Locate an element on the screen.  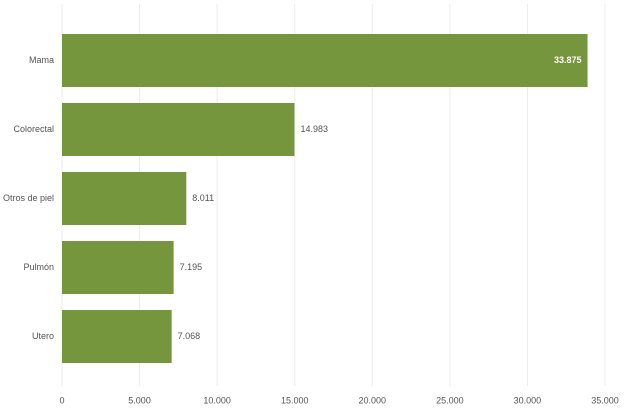
x-tick-label: 5.000 is located at coordinates (139, 400).